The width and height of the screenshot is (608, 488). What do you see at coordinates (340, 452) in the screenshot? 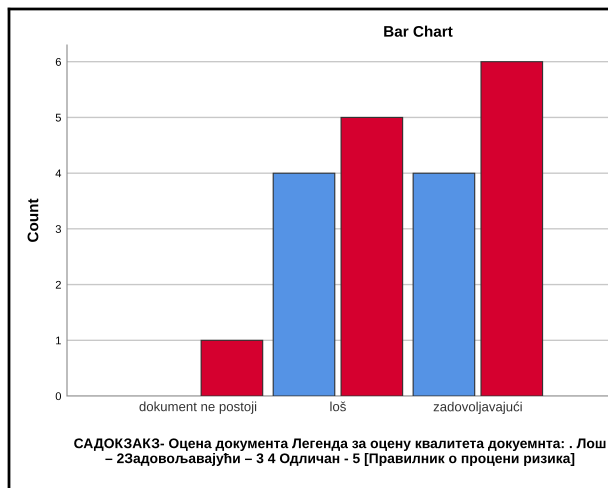
I see `x-axis-title: САДОКЗАКЗ- Оцена документа Легенда за оцену квалитета докуемнта: . Лош – 2Задовољавајући – 3 4 Одличан - 5 [Правилник о процени ризика]` at bounding box center [340, 452].